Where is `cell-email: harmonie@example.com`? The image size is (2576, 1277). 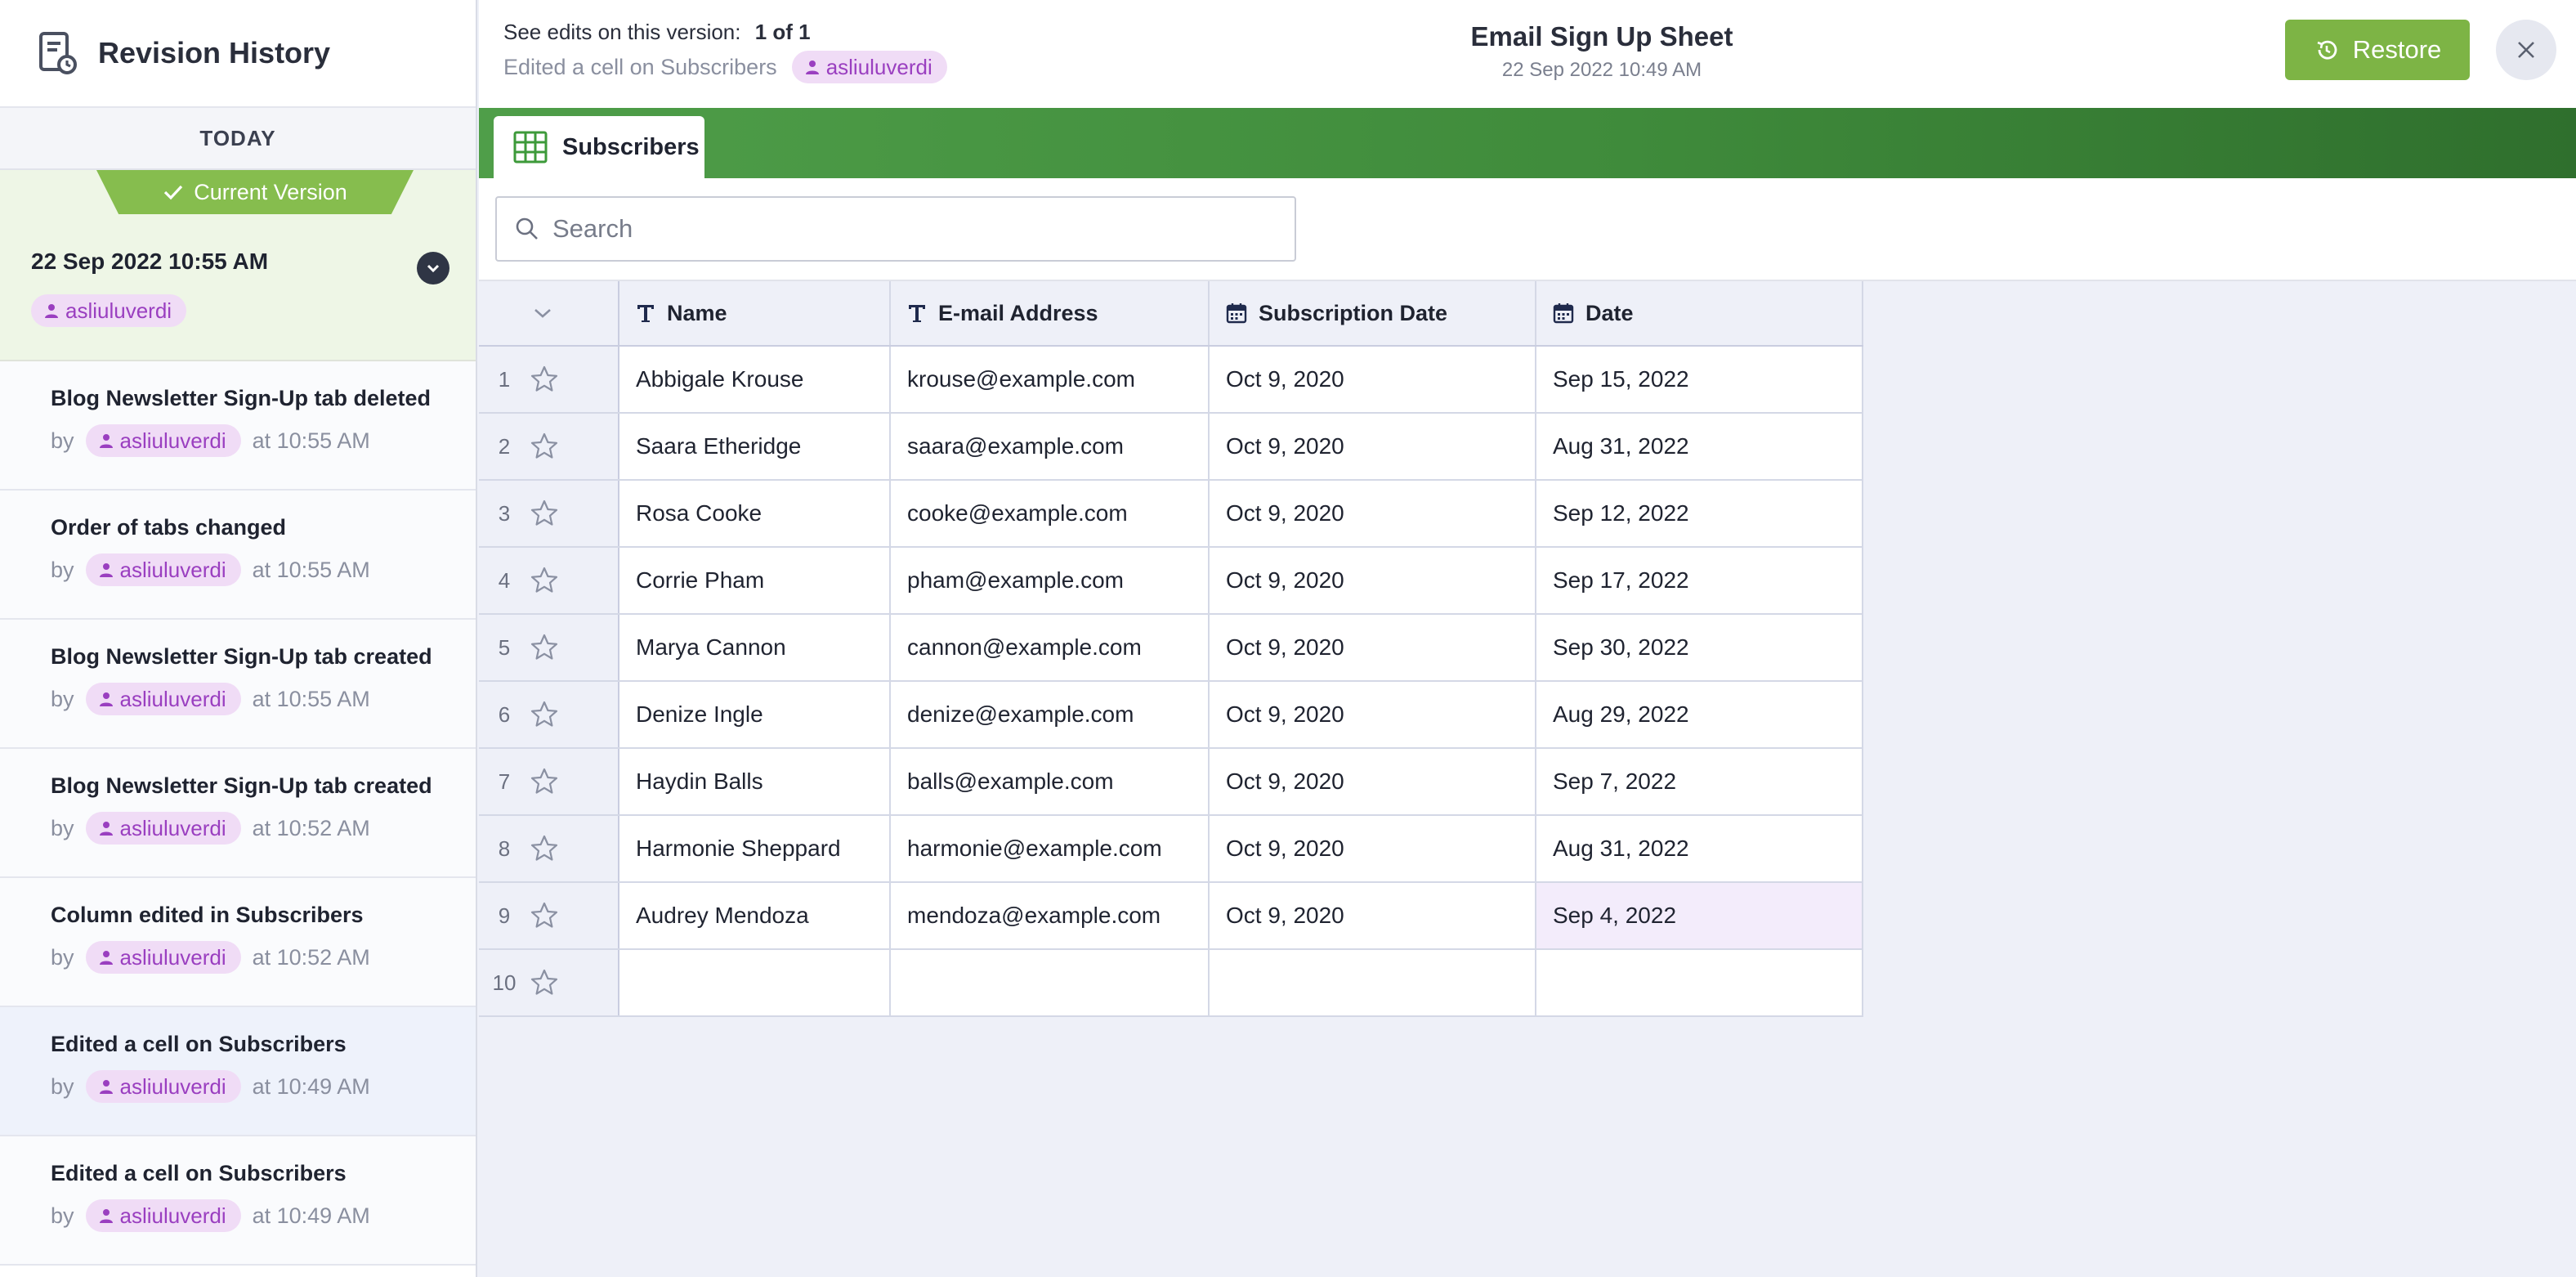
cell-email: harmonie@example.com is located at coordinates (1050, 848).